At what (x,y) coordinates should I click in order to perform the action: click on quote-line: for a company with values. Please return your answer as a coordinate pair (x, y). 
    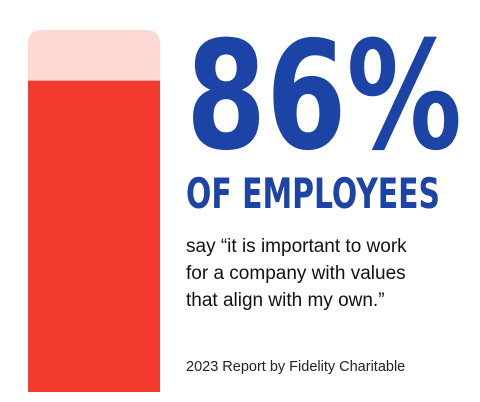
    Looking at the image, I should click on (296, 273).